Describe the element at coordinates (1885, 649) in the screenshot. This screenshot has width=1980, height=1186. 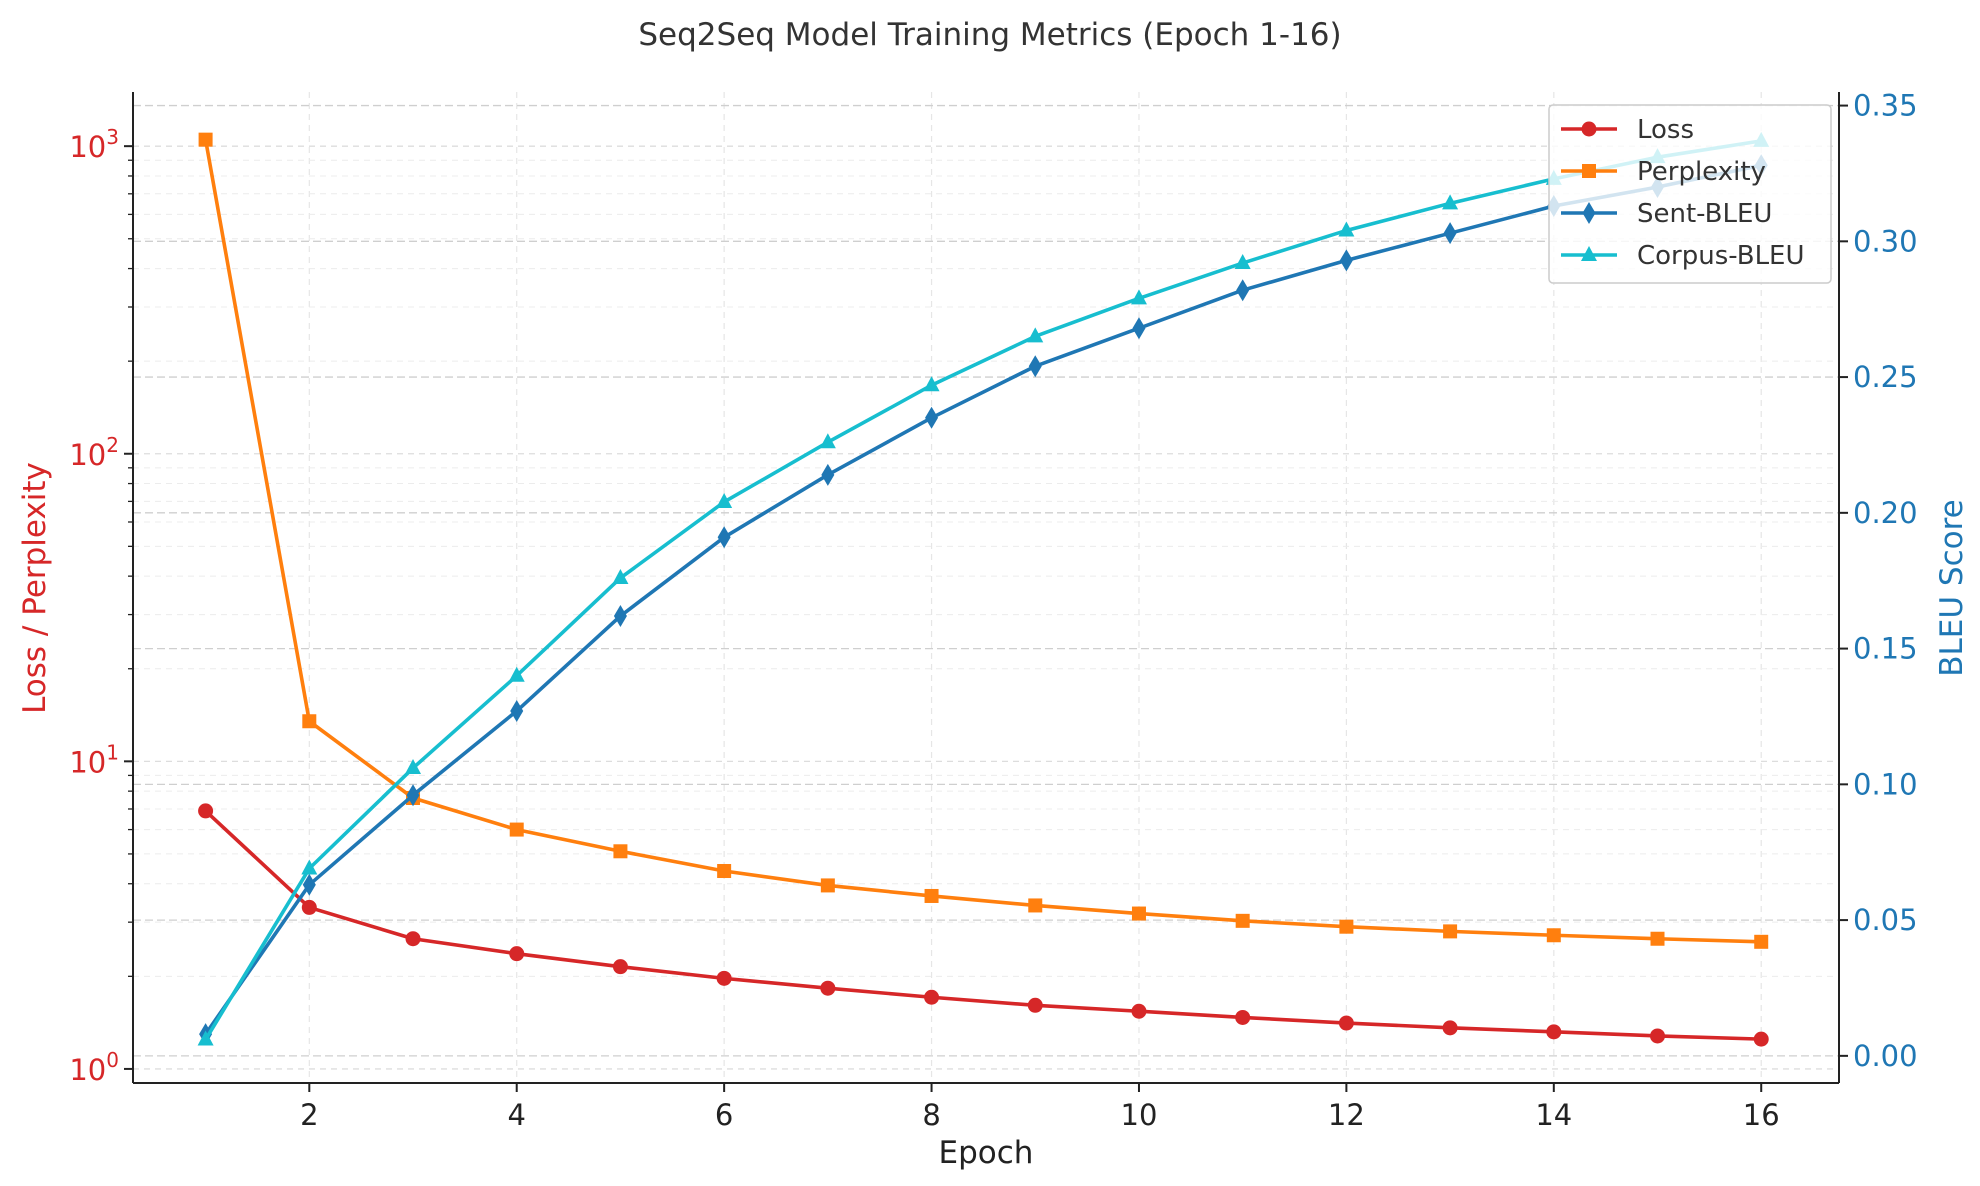
I see `right-tick-label: 0.15` at that location.